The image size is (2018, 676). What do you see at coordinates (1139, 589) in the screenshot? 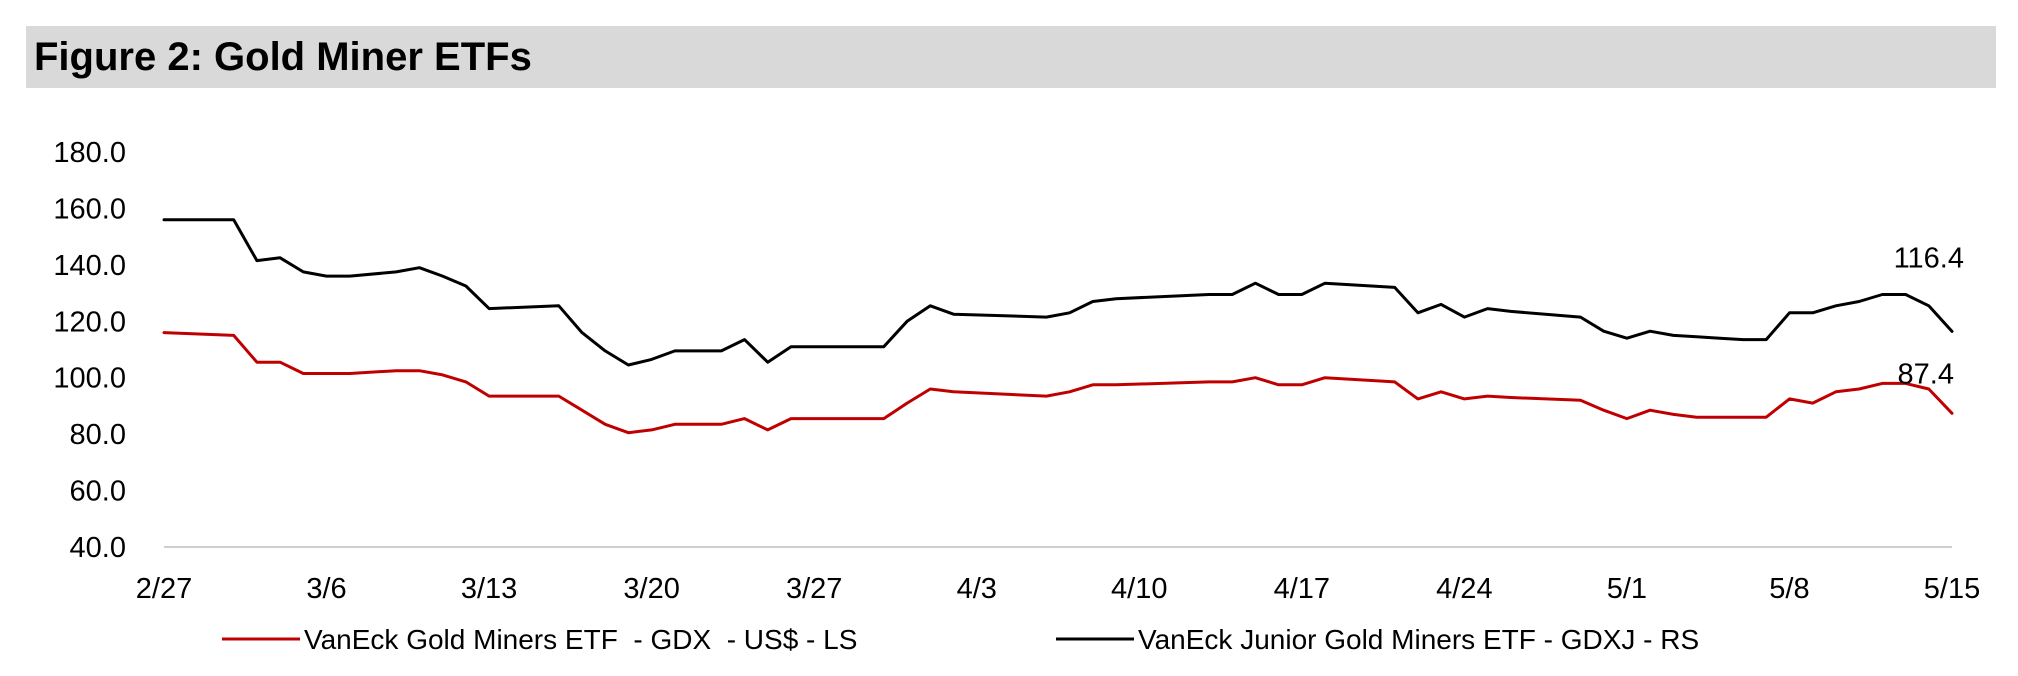
I see `x-tick-label: 4/10` at bounding box center [1139, 589].